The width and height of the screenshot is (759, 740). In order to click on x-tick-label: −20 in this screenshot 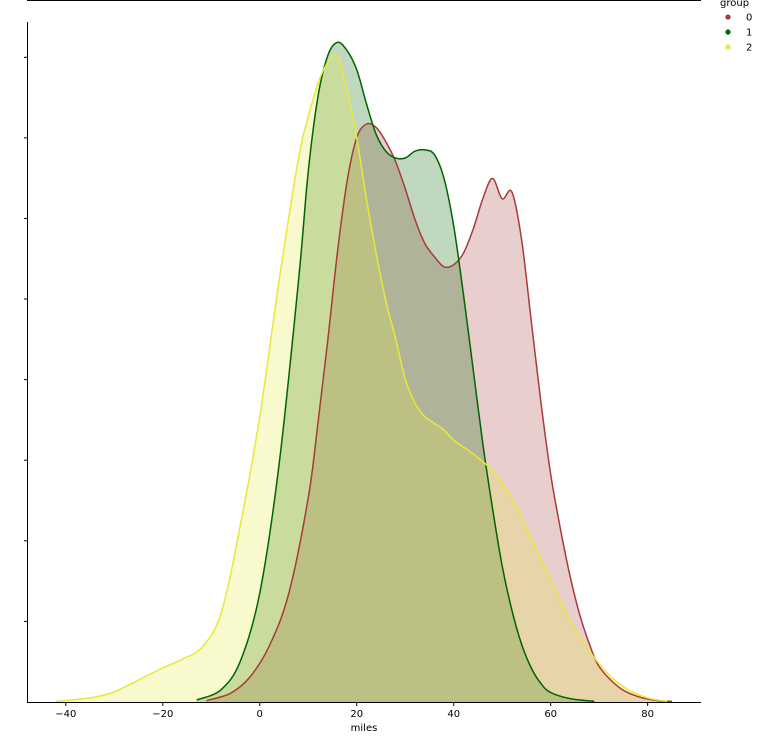, I will do `click(162, 714)`.